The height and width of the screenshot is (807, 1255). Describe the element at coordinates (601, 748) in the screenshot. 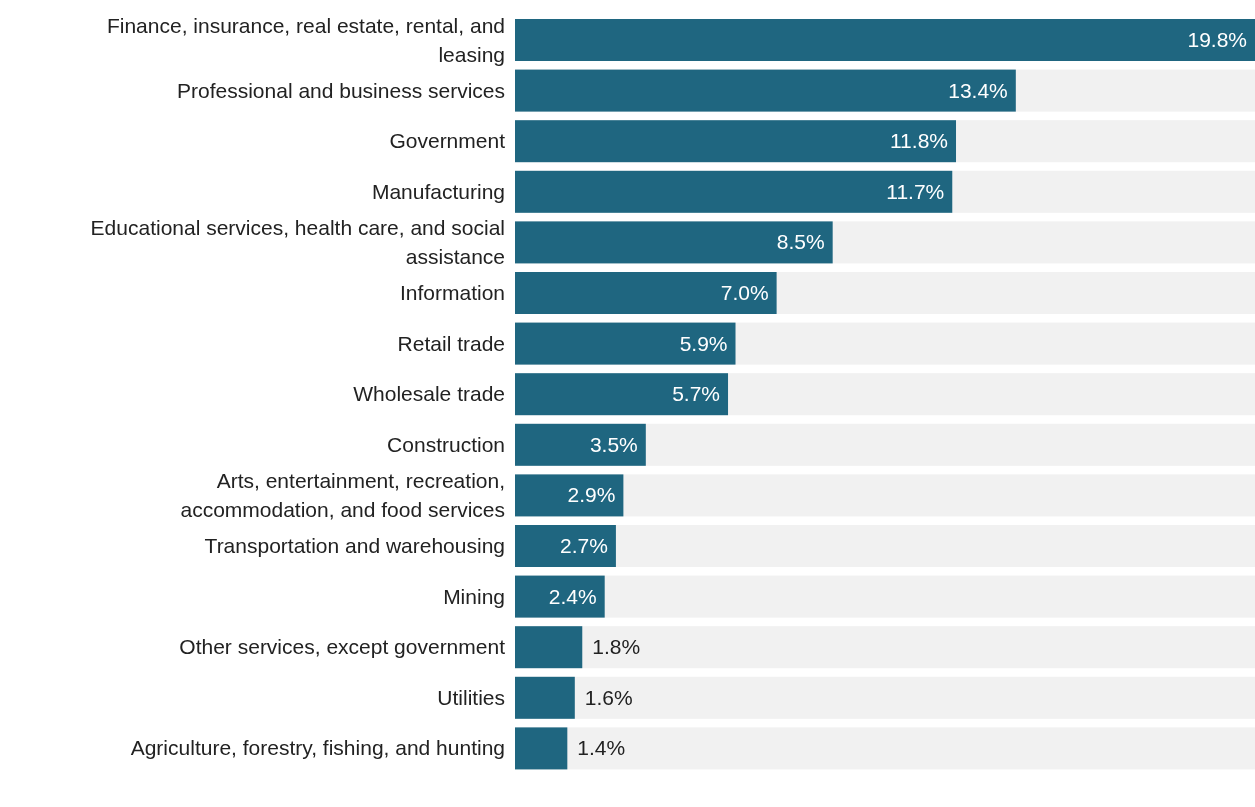

I see `data-label: 1.4%` at that location.